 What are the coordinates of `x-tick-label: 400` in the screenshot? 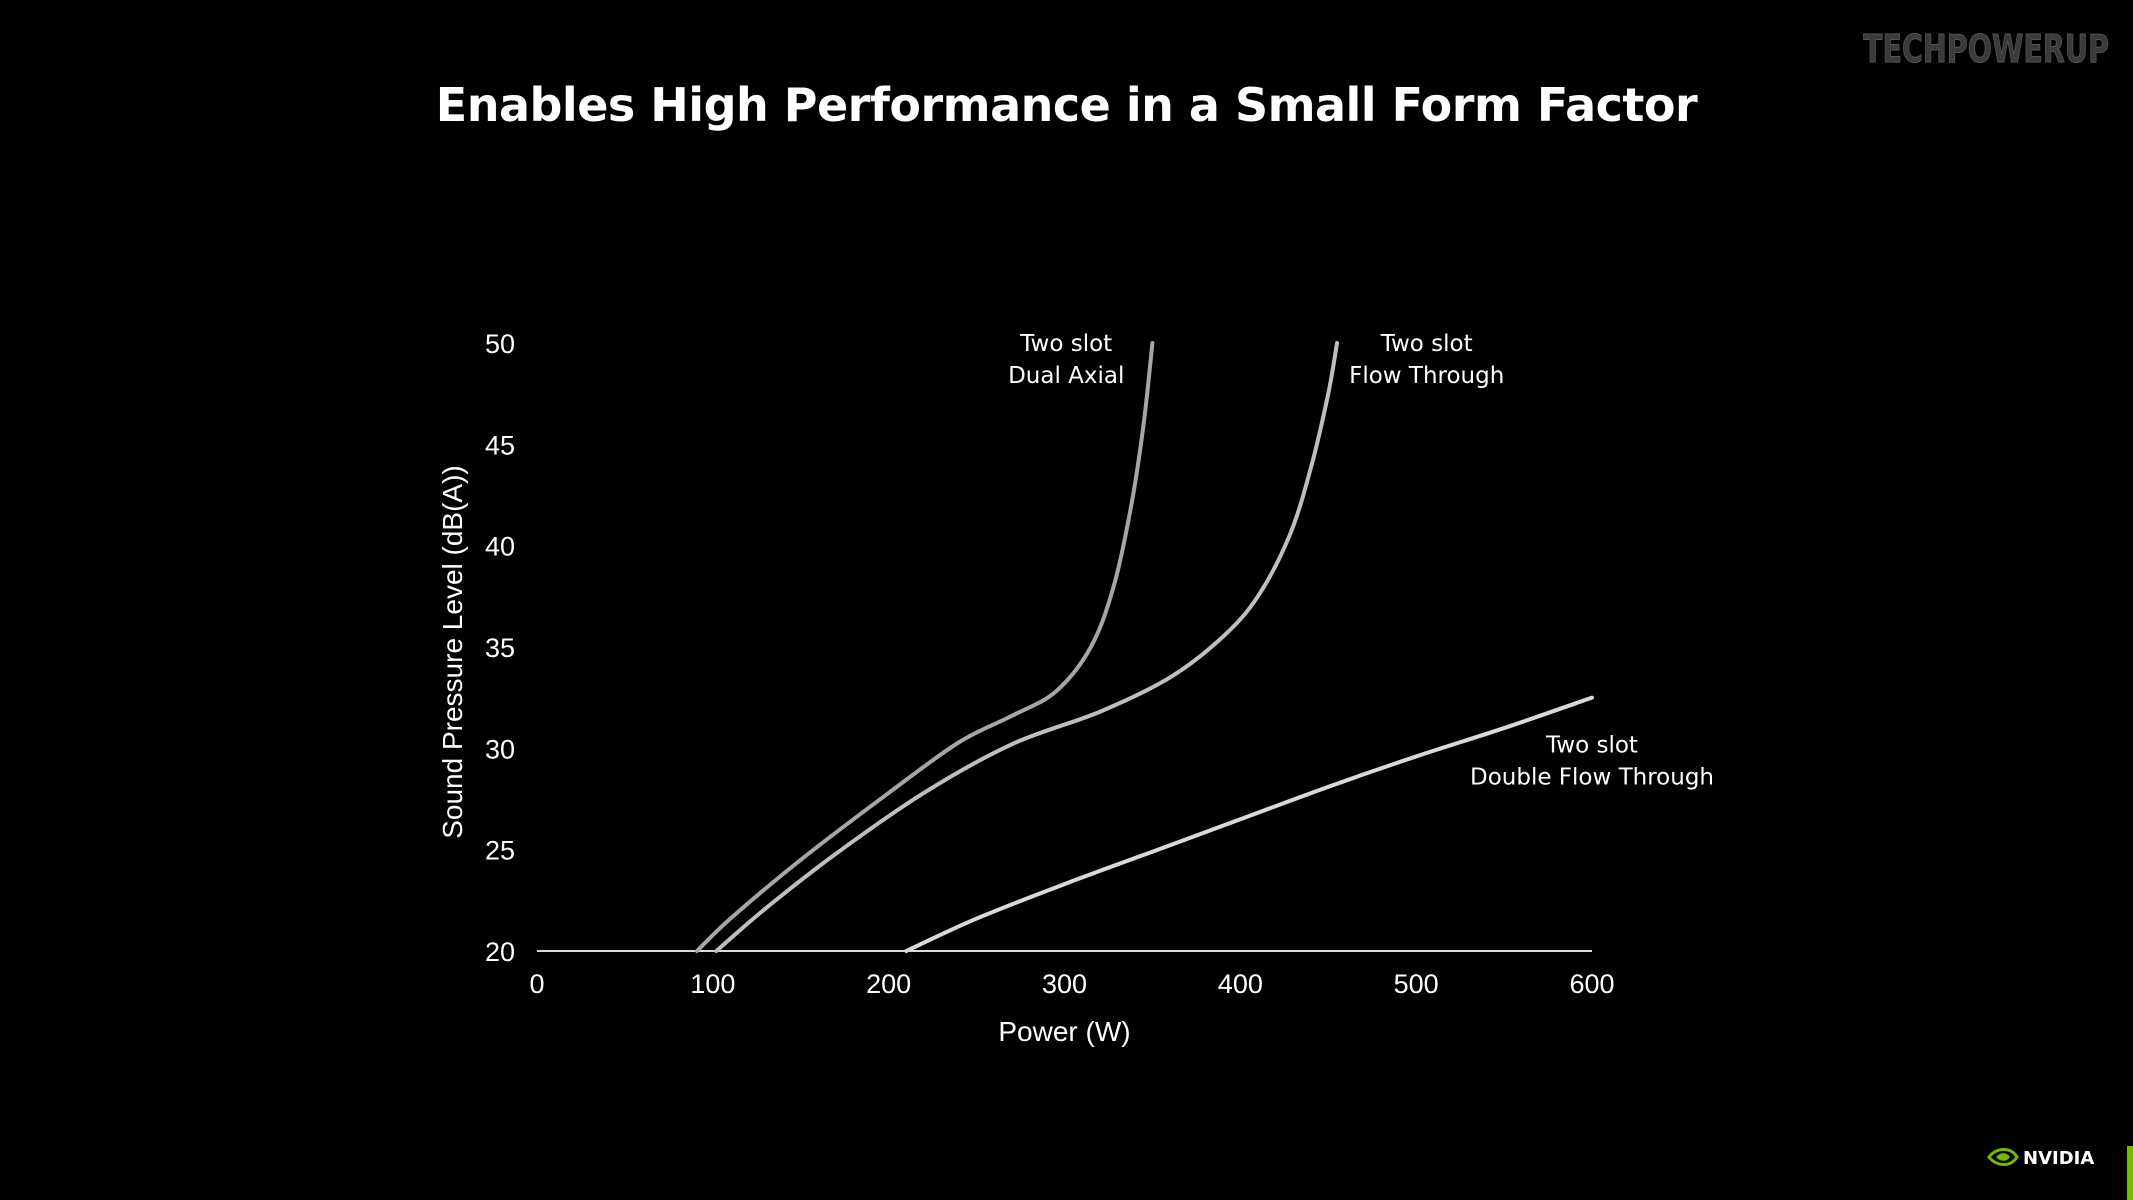 It's located at (1240, 984).